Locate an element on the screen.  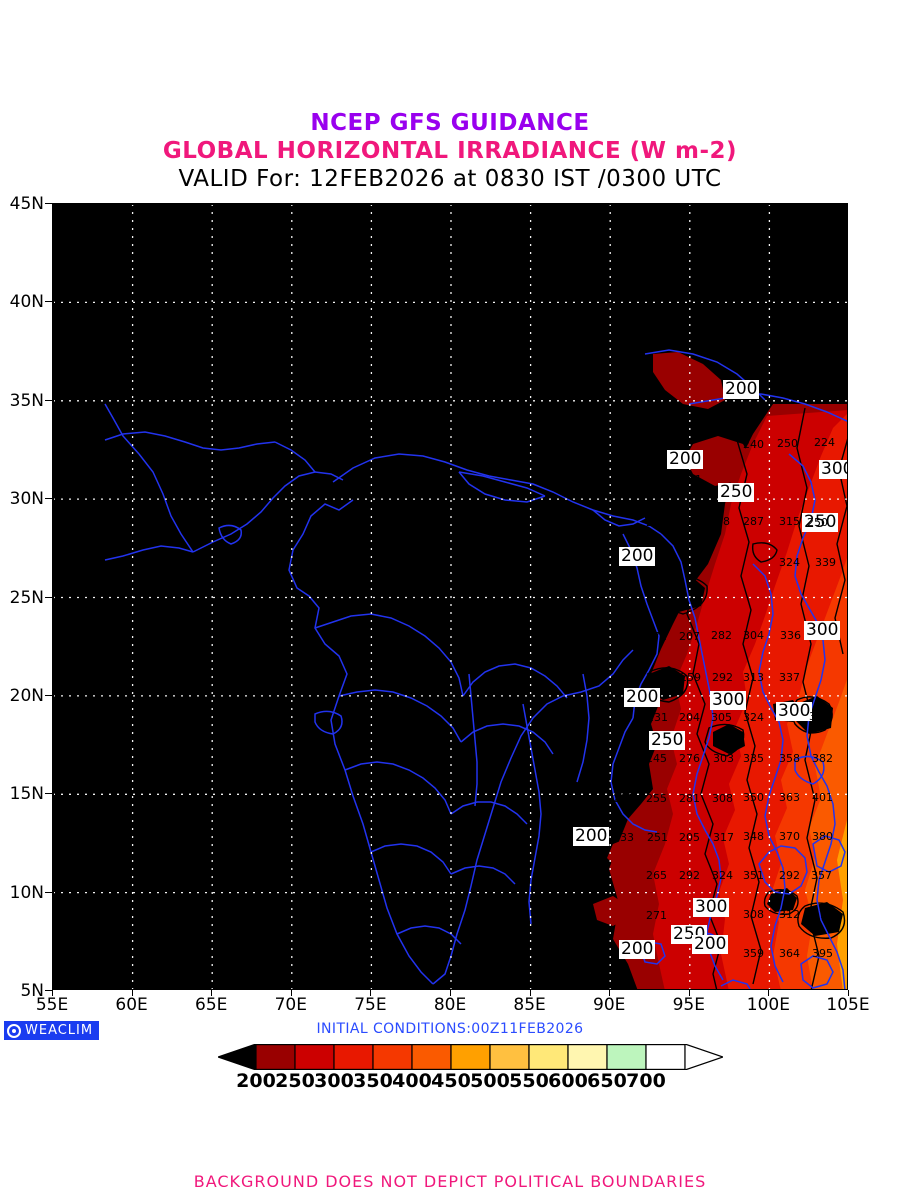
grid-point-value: 213 is located at coordinates (656, 522).